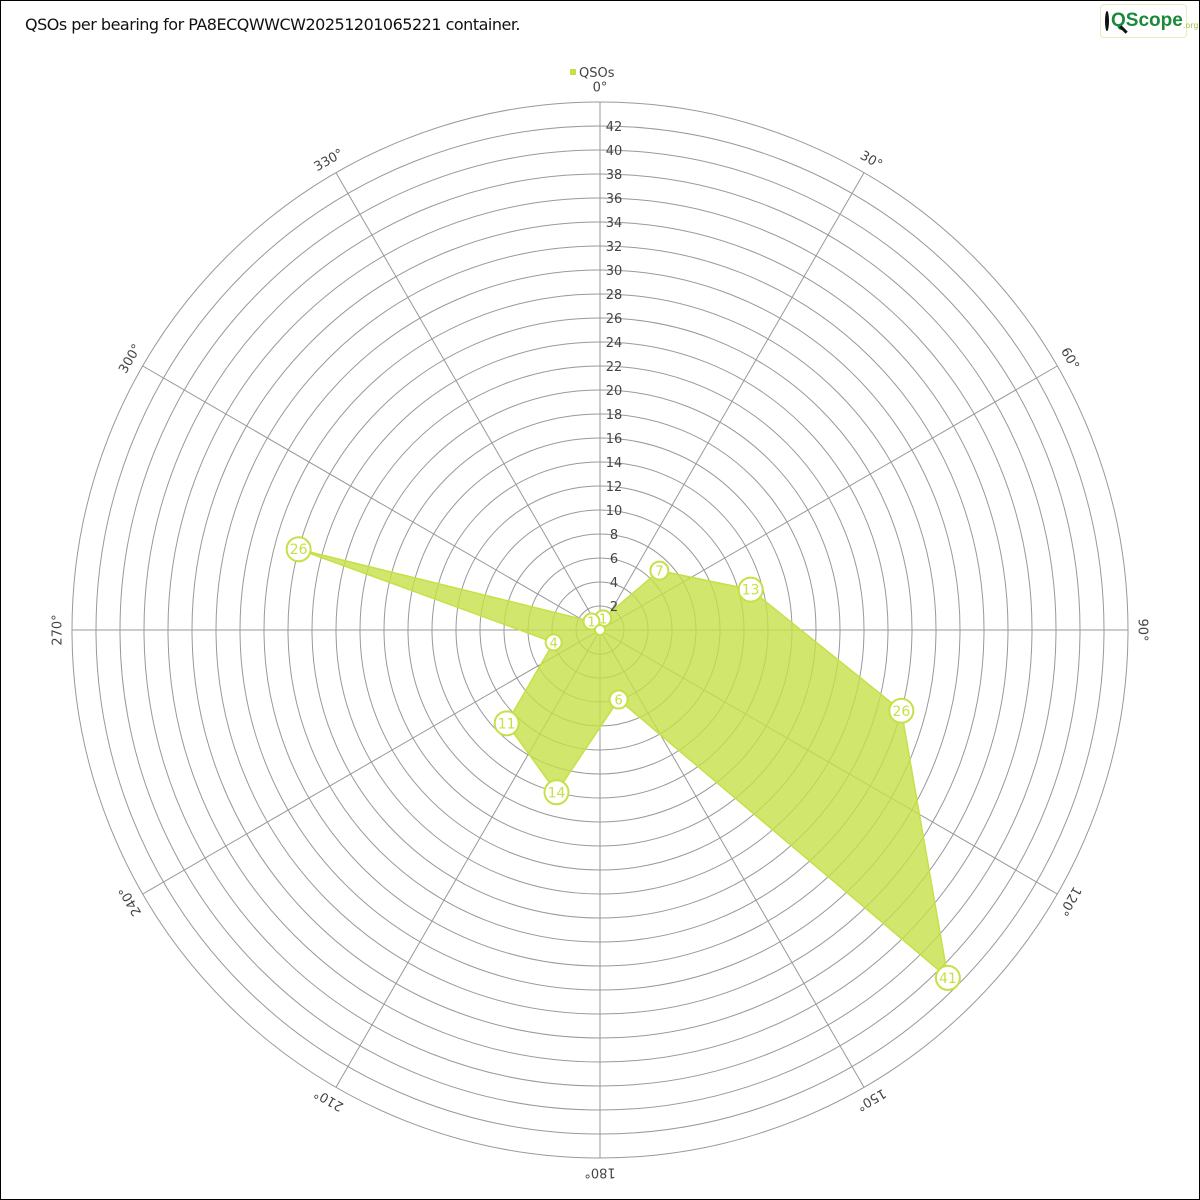 The height and width of the screenshot is (1200, 1200). What do you see at coordinates (870, 160) in the screenshot?
I see `angle-tick-label: 30°` at bounding box center [870, 160].